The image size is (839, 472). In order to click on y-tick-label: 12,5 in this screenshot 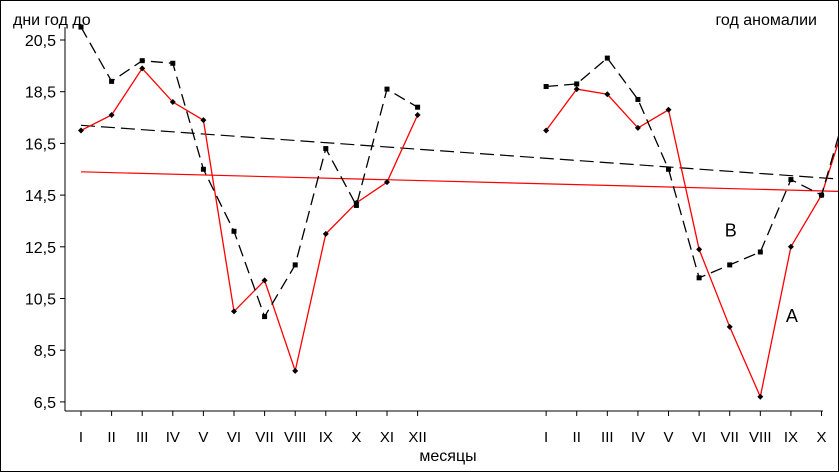, I will do `click(40, 248)`.